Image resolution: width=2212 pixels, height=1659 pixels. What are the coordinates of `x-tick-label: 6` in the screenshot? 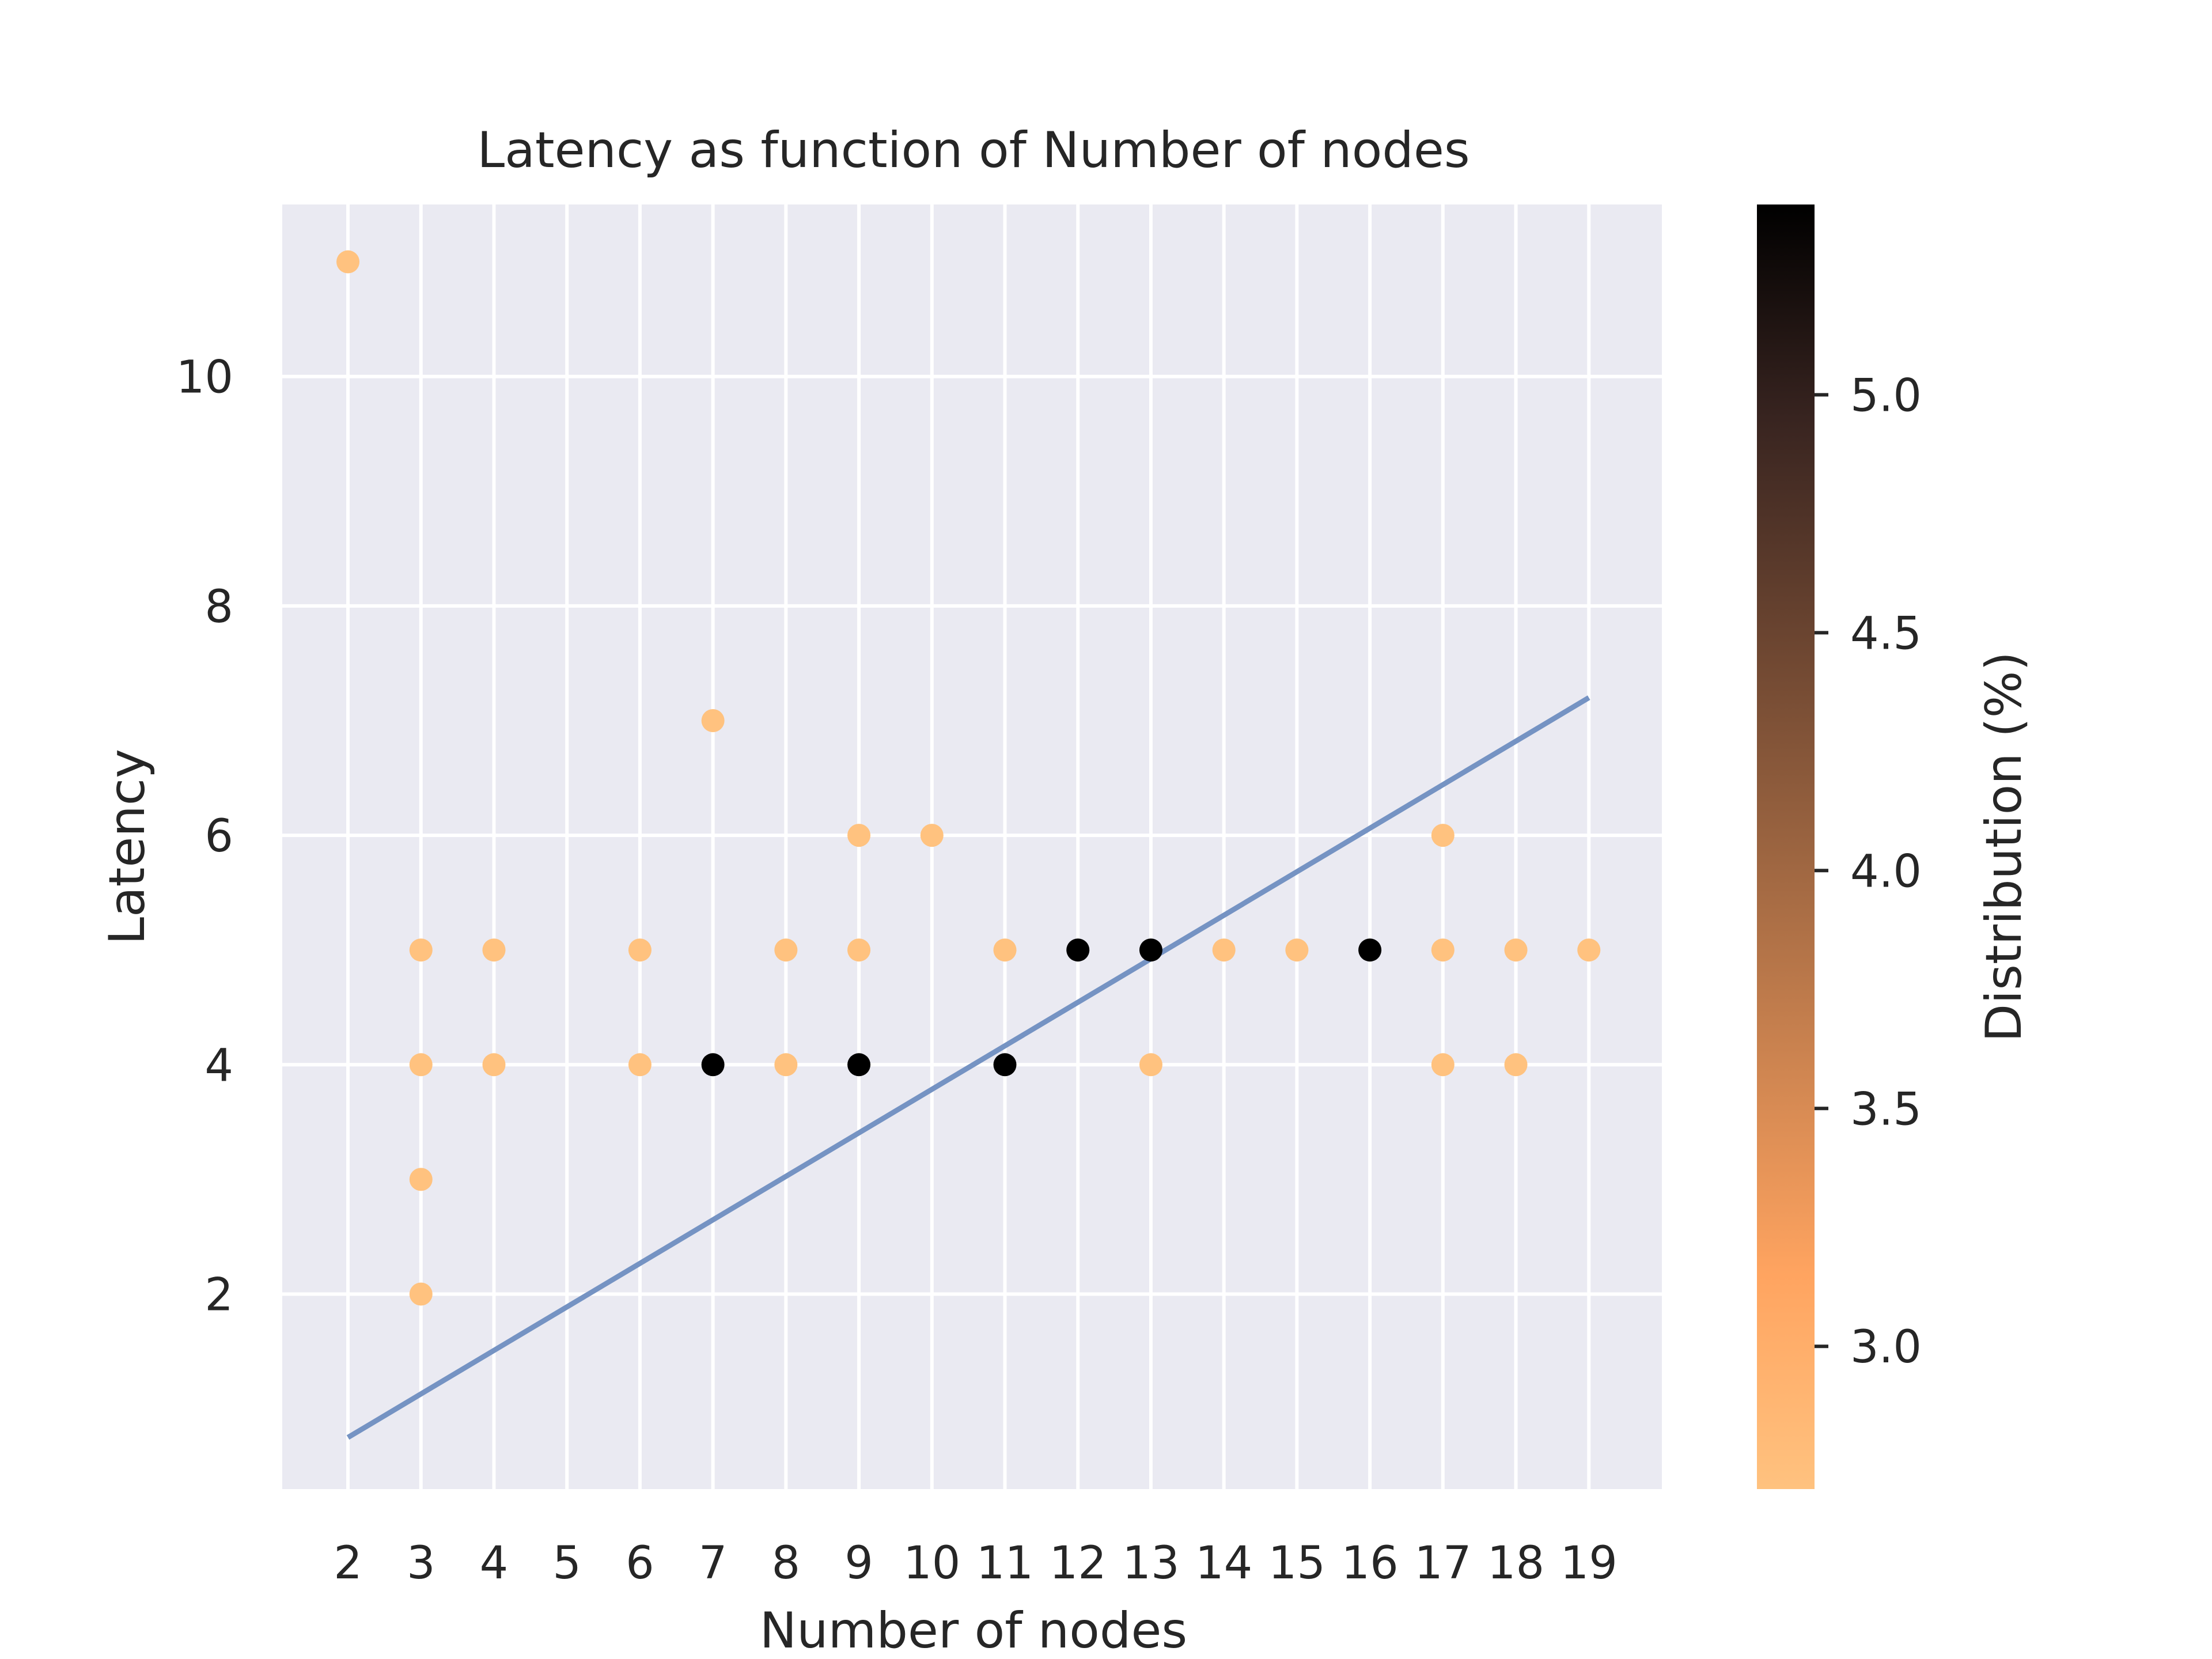 It's located at (640, 1563).